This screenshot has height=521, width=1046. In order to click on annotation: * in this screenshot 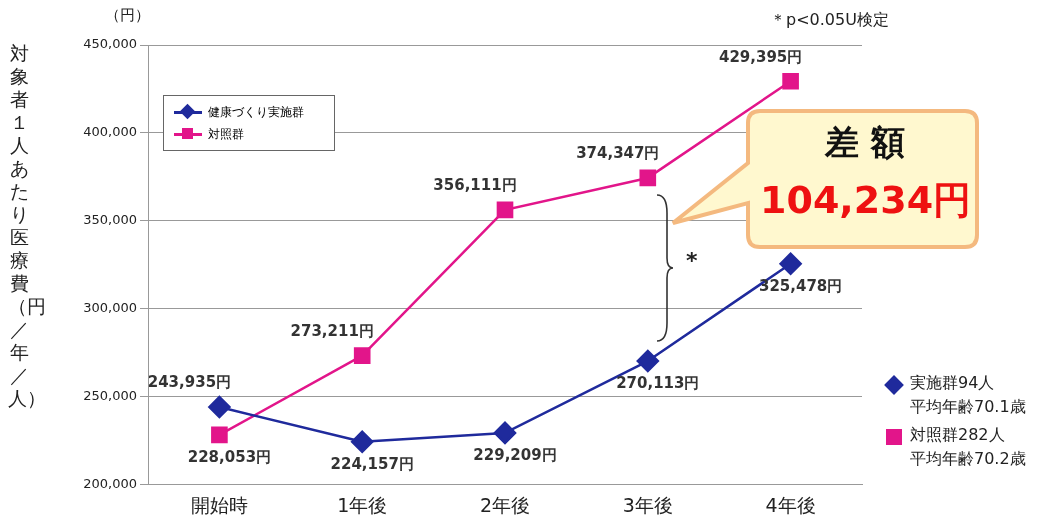, I will do `click(692, 260)`.